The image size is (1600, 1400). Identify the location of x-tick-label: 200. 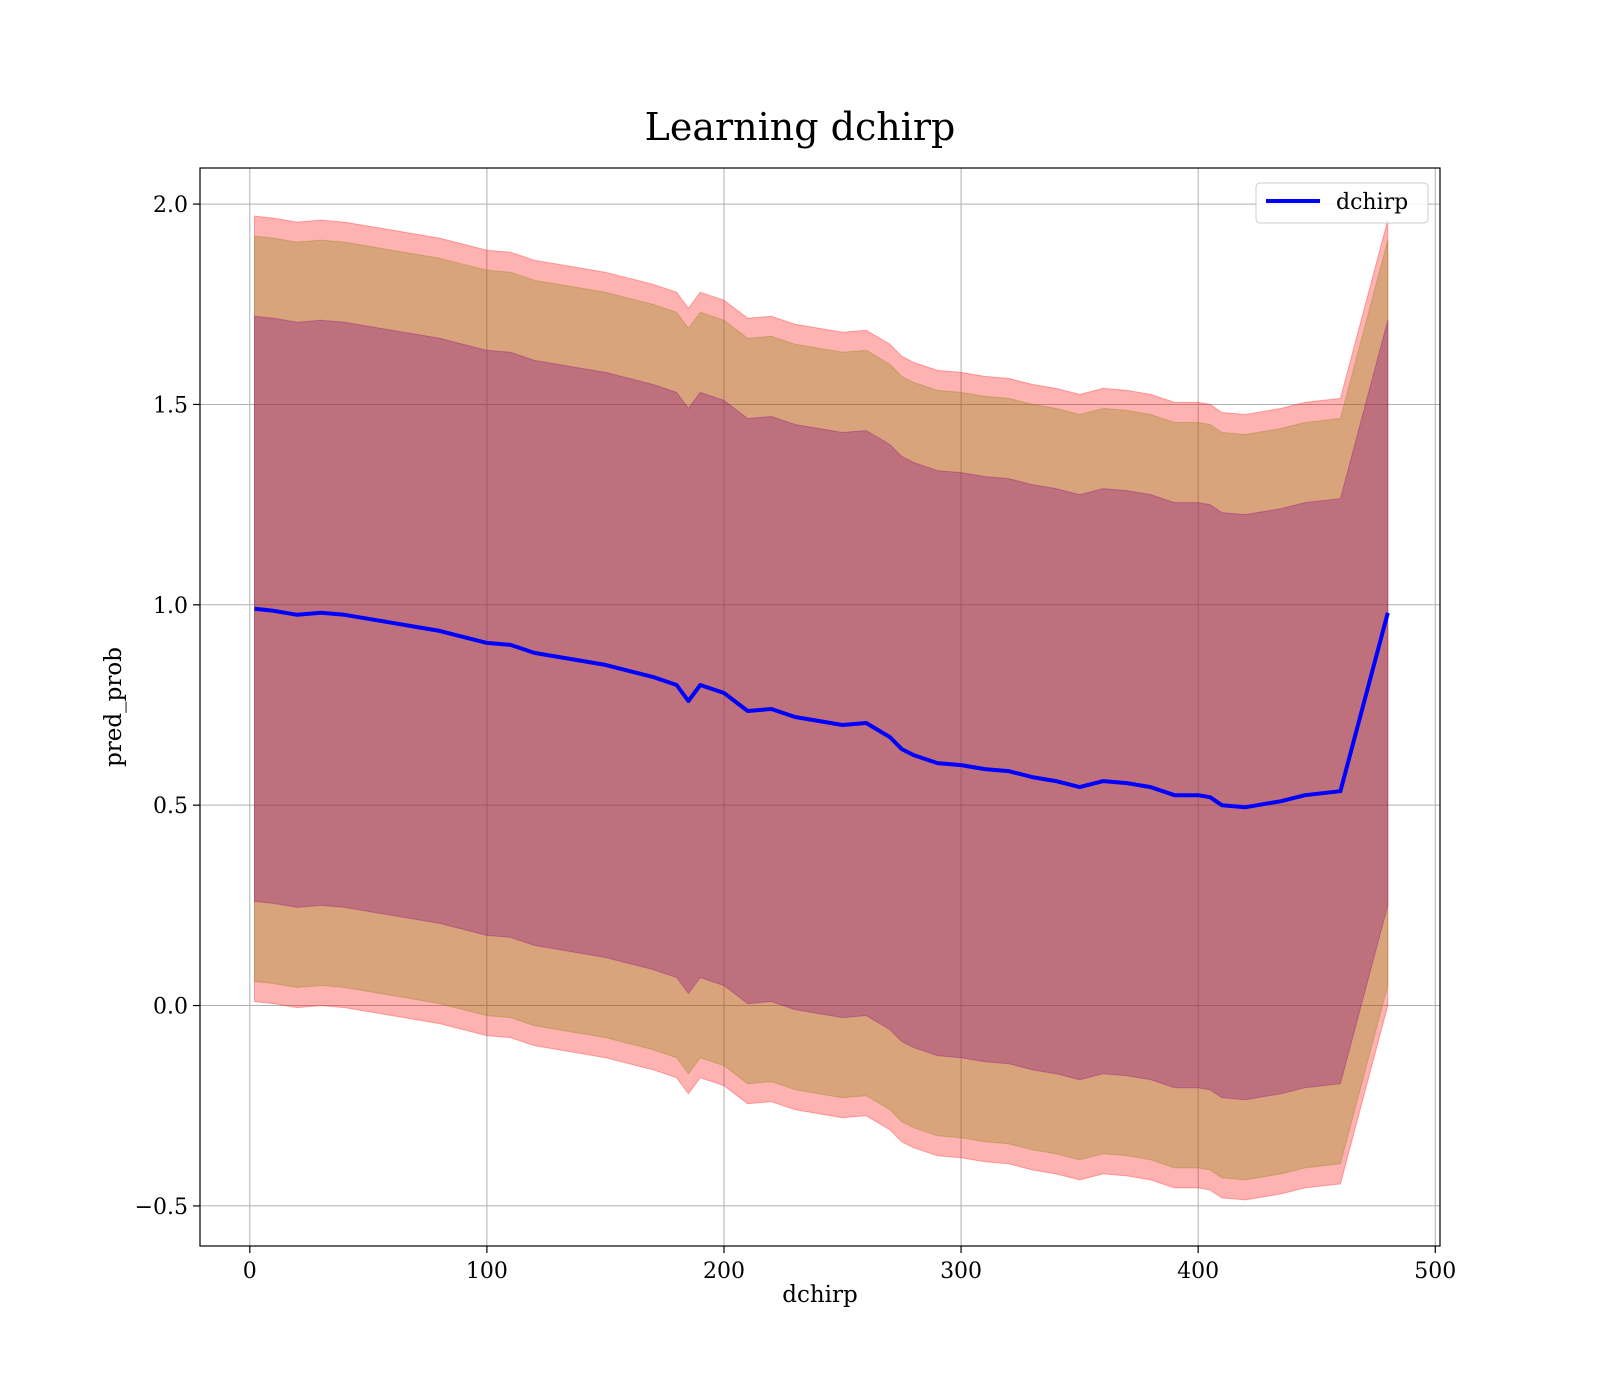
(724, 1271).